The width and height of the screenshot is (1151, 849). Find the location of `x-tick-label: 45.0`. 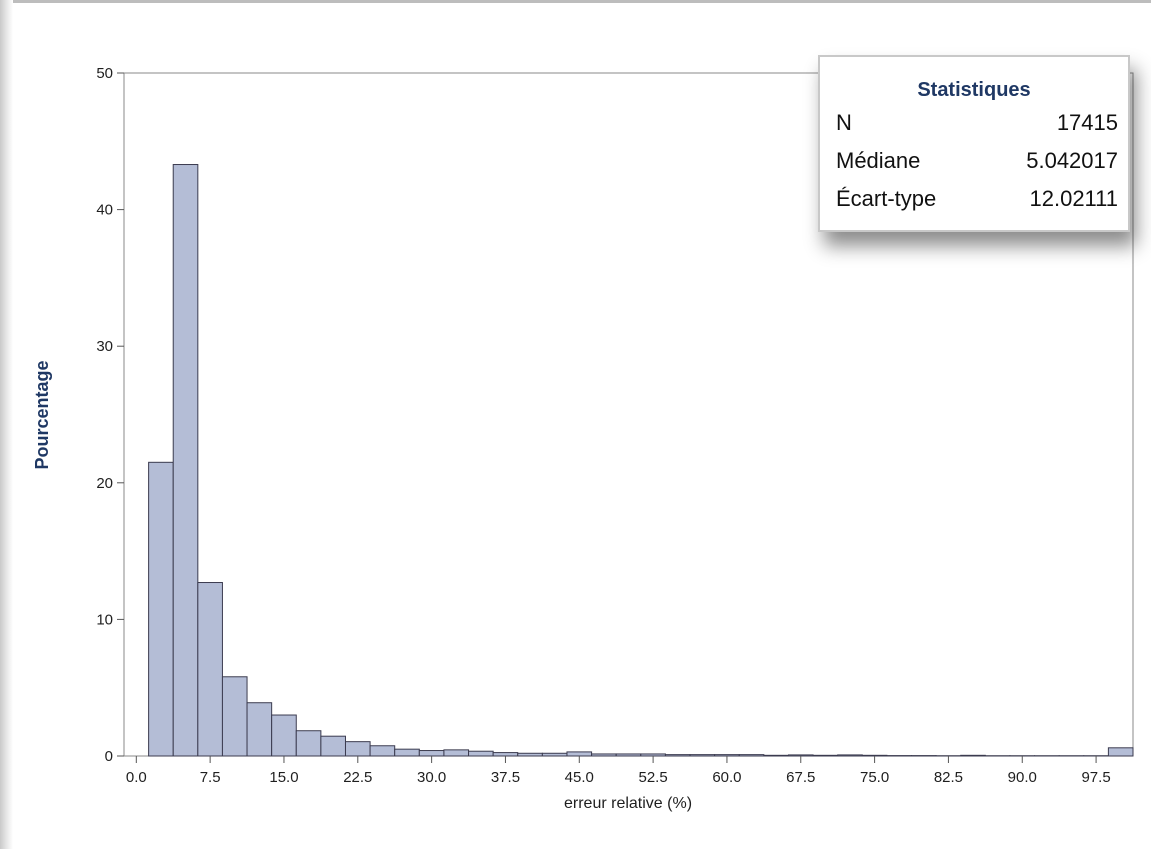

x-tick-label: 45.0 is located at coordinates (579, 777).